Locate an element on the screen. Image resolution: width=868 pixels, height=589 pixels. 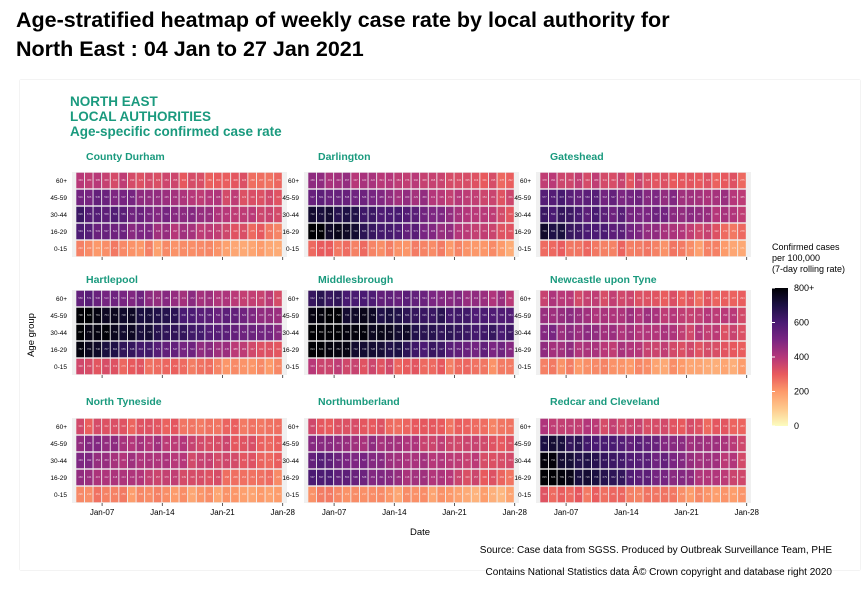
cell-value-label: 786 is located at coordinates (347, 332).